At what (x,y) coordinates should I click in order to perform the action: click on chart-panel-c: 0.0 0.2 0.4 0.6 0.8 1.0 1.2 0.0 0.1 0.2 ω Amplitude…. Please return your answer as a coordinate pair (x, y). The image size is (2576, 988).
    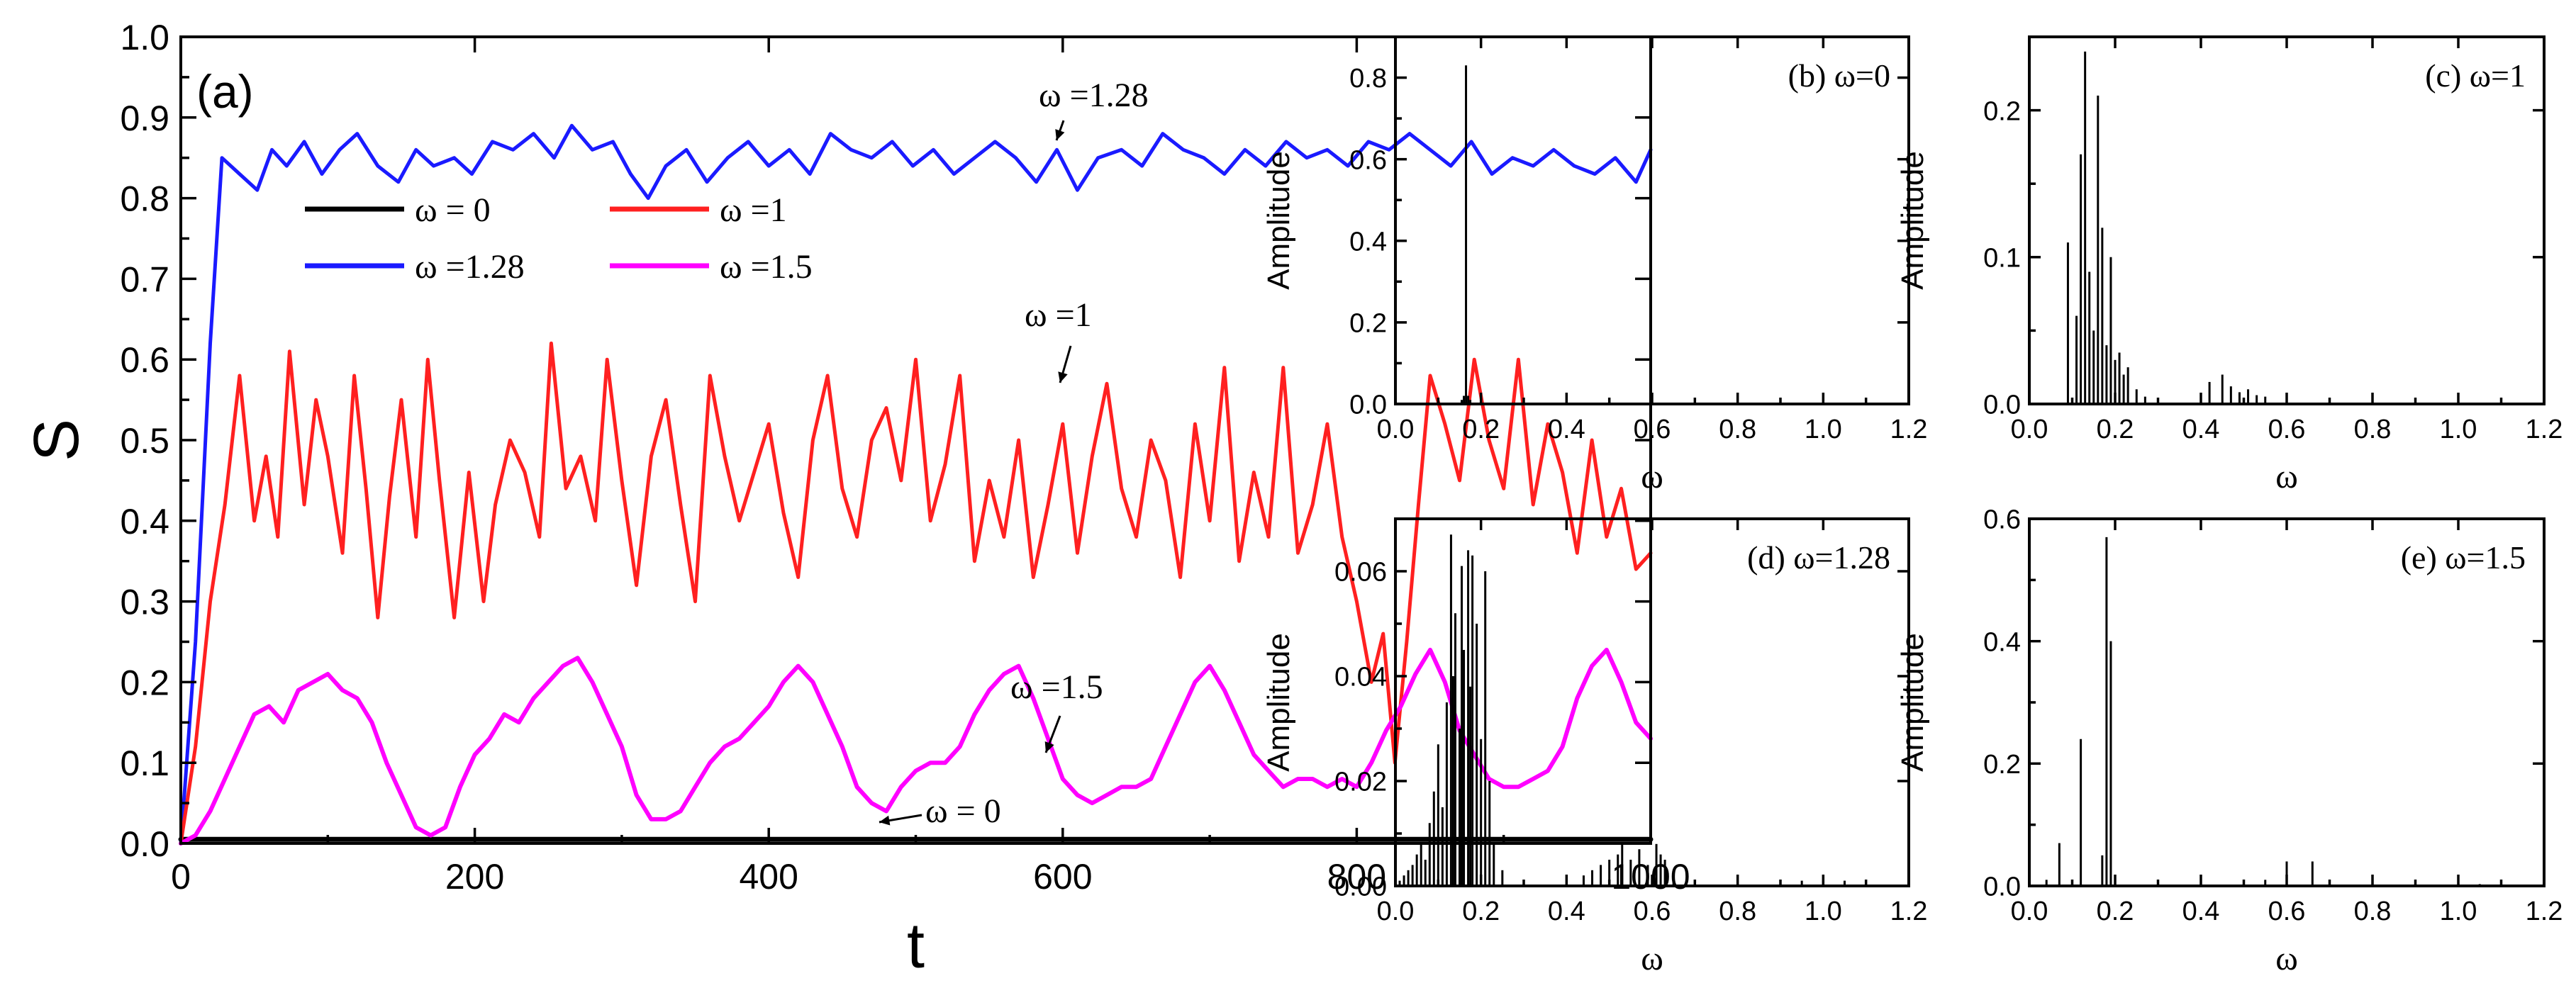
    Looking at the image, I should click on (2229, 265).